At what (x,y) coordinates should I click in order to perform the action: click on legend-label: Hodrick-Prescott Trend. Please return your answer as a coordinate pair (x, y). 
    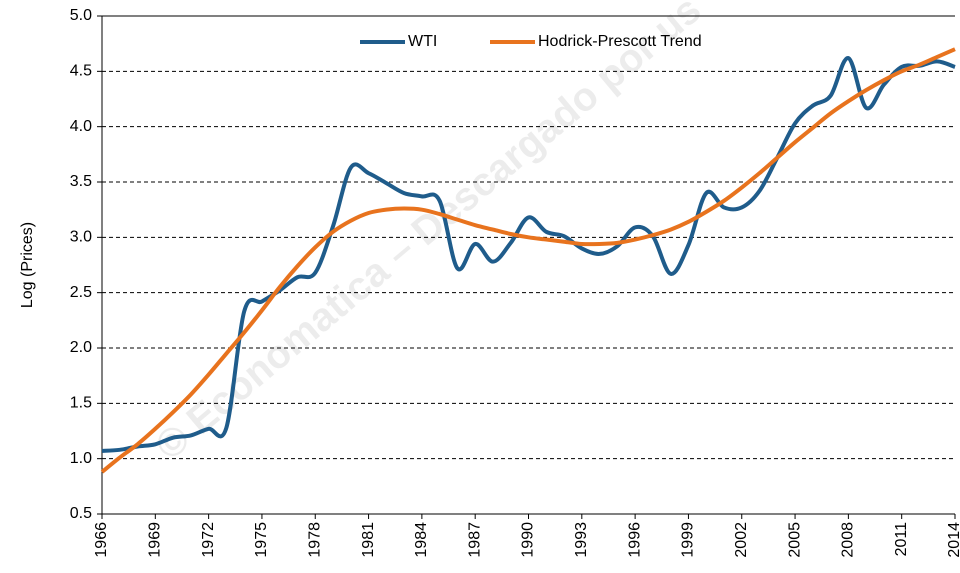
    Looking at the image, I should click on (620, 41).